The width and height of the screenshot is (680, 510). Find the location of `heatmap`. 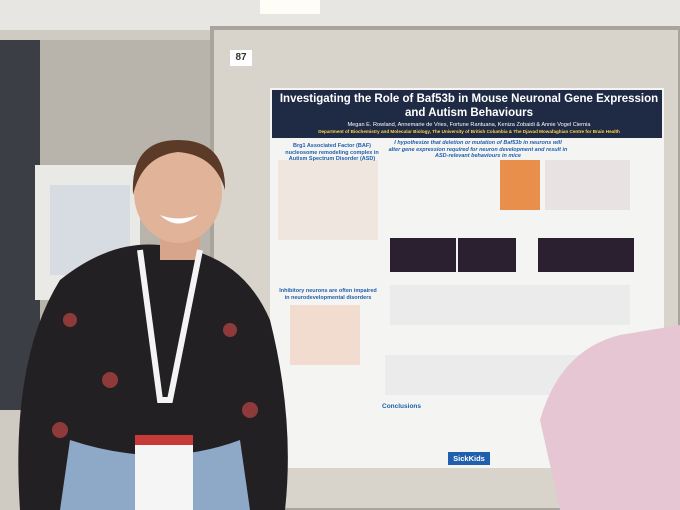

heatmap is located at coordinates (520, 185).